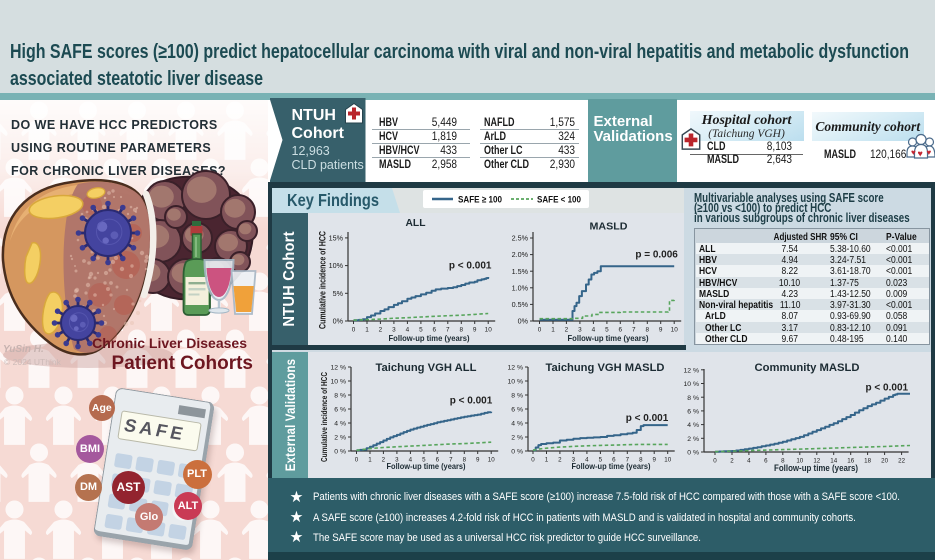 This screenshot has width=935, height=560. What do you see at coordinates (520, 238) in the screenshot?
I see `svg-text: 2.5%` at bounding box center [520, 238].